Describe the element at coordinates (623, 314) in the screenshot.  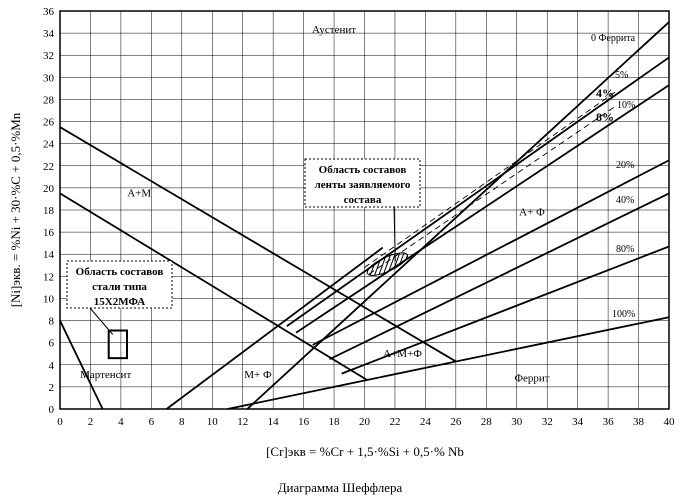
I see `ferrite-label-8: 100%` at that location.